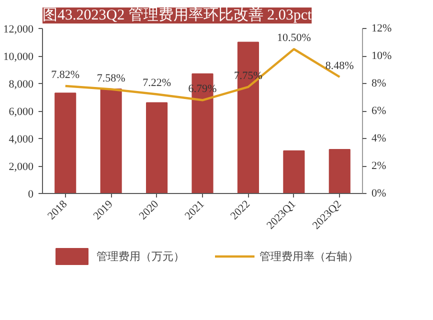  Describe the element at coordinates (21, 84) in the screenshot. I see `y-tick-label: 8,000` at that location.